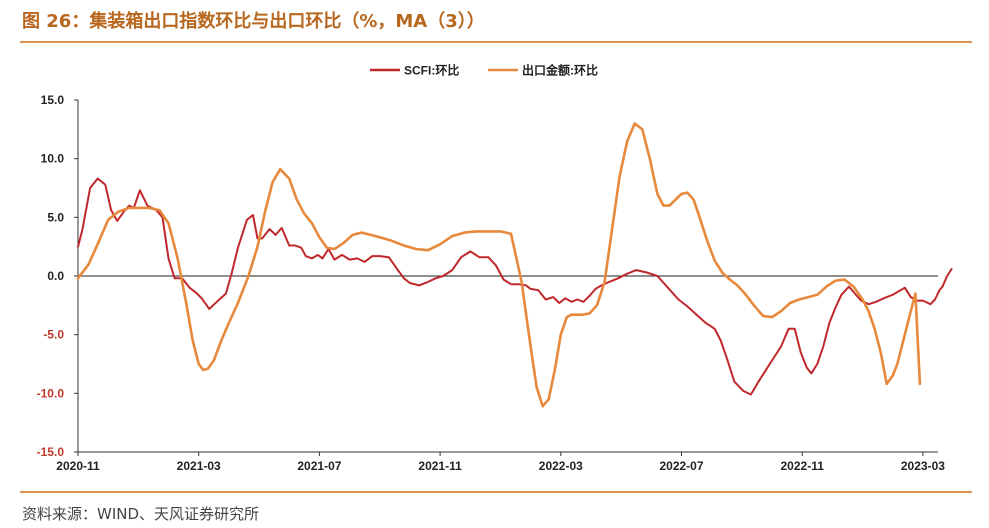 The image size is (989, 528). What do you see at coordinates (51, 393) in the screenshot?
I see `y-tick-label: -10.0` at bounding box center [51, 393].